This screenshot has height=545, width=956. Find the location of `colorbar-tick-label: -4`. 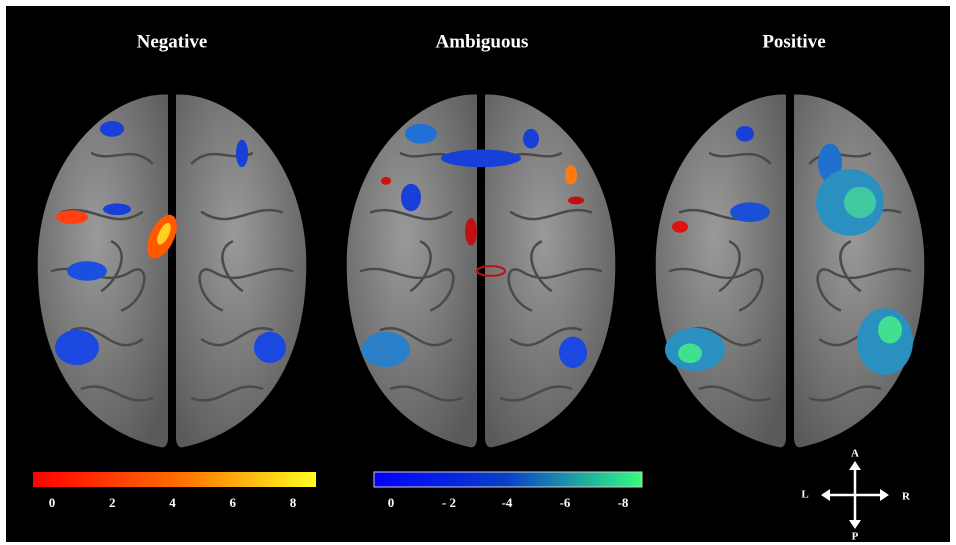

colorbar-tick-label: -4 is located at coordinates (507, 502).